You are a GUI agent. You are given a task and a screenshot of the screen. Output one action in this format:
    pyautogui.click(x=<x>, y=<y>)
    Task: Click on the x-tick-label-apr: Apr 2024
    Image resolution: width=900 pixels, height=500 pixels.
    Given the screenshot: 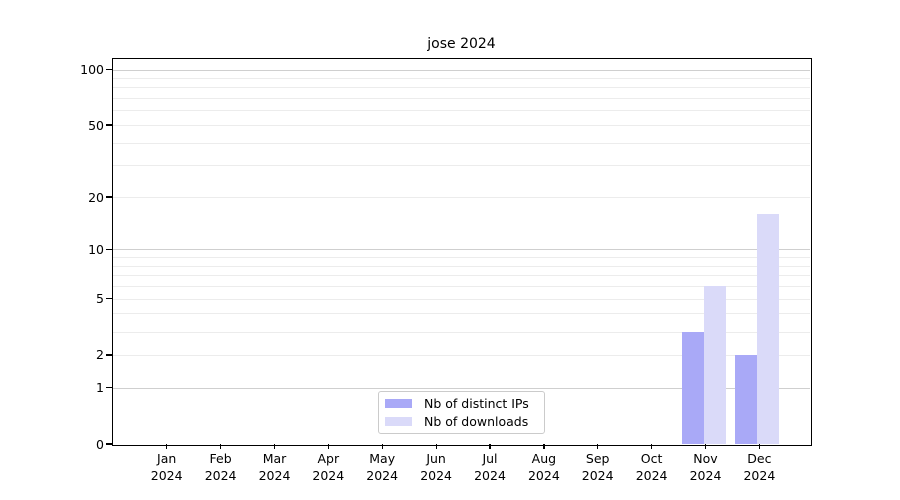 What is the action you would take?
    pyautogui.click(x=328, y=467)
    